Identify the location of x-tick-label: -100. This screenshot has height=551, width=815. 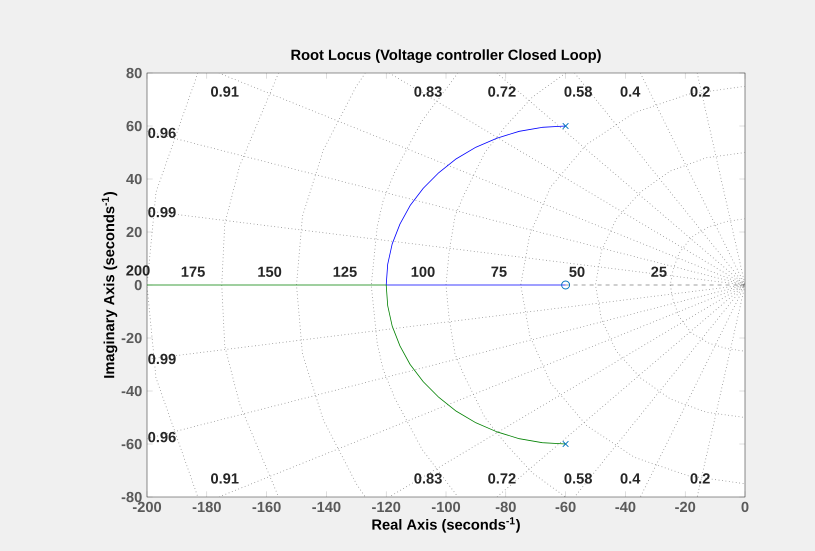
(446, 507).